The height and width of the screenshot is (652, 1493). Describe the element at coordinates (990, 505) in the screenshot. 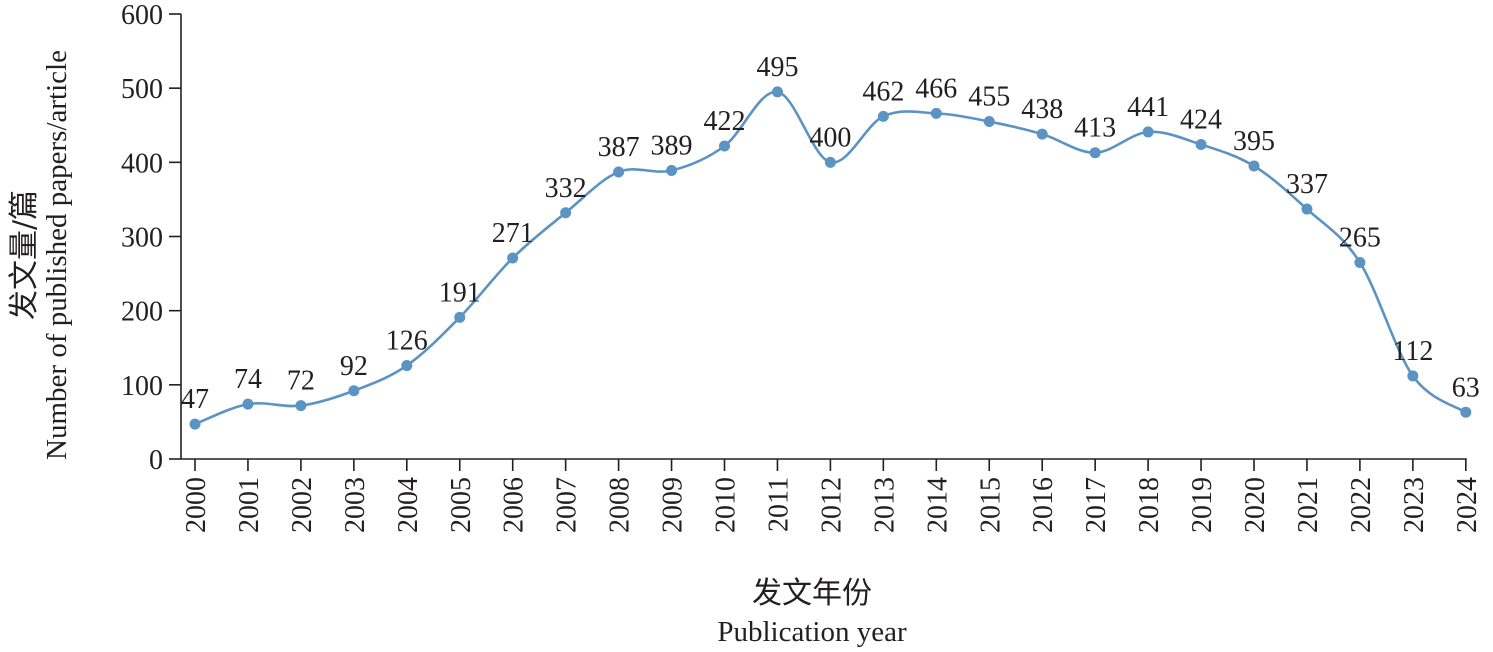

I see `x-tick-label: 2015` at that location.